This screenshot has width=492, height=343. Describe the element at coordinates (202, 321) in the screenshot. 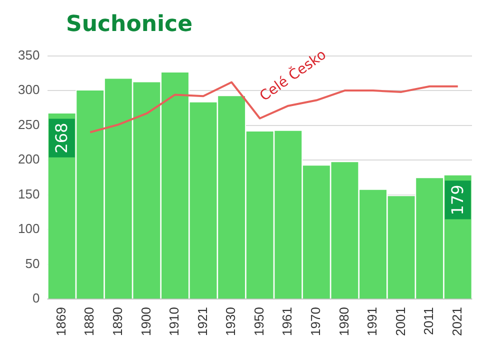

I see `x-tick-label: 1921` at that location.